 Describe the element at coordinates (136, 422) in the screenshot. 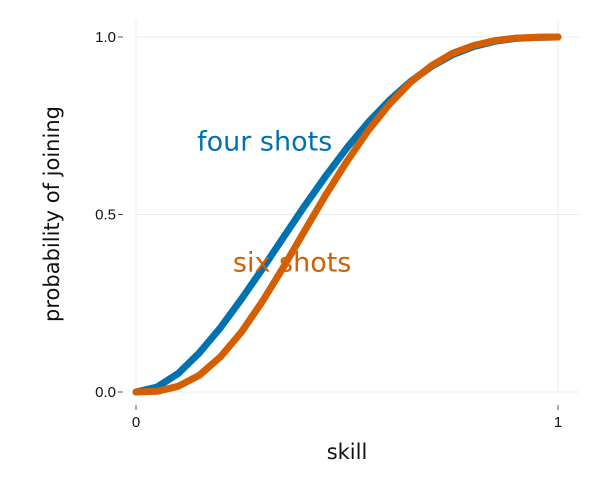

I see `x-tick-label: 0` at that location.